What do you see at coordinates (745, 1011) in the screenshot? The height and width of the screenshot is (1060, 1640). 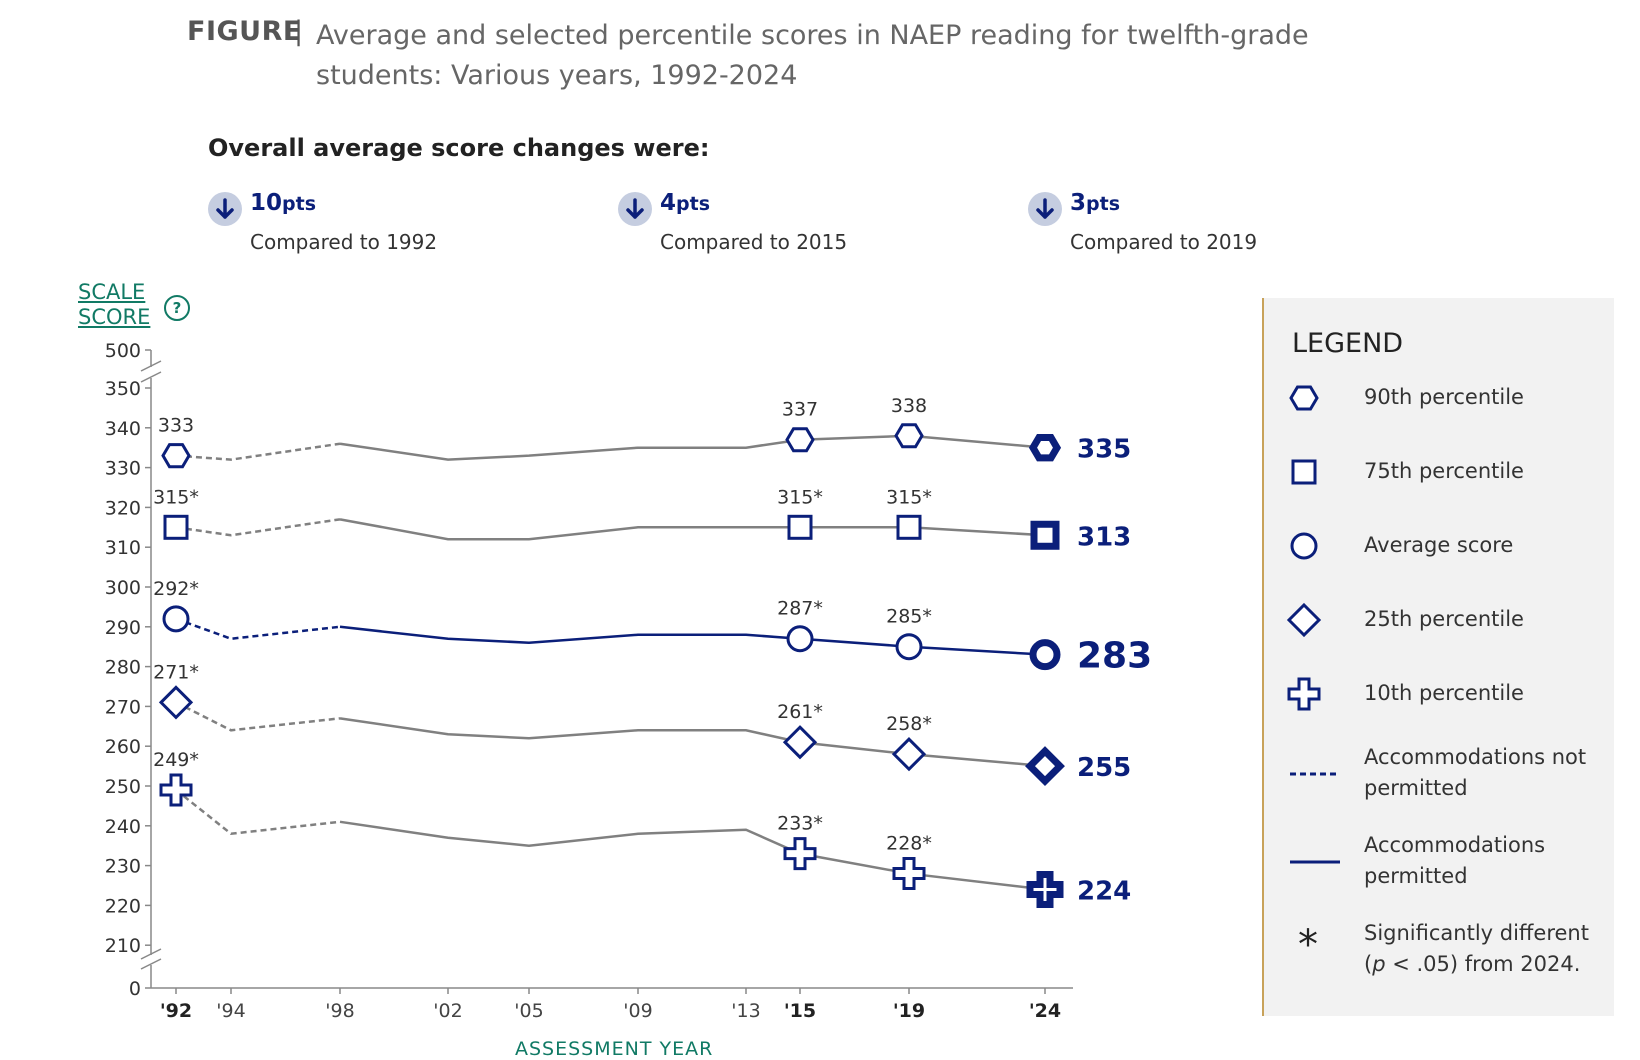 I see `x-tick-label: '13` at bounding box center [745, 1011].